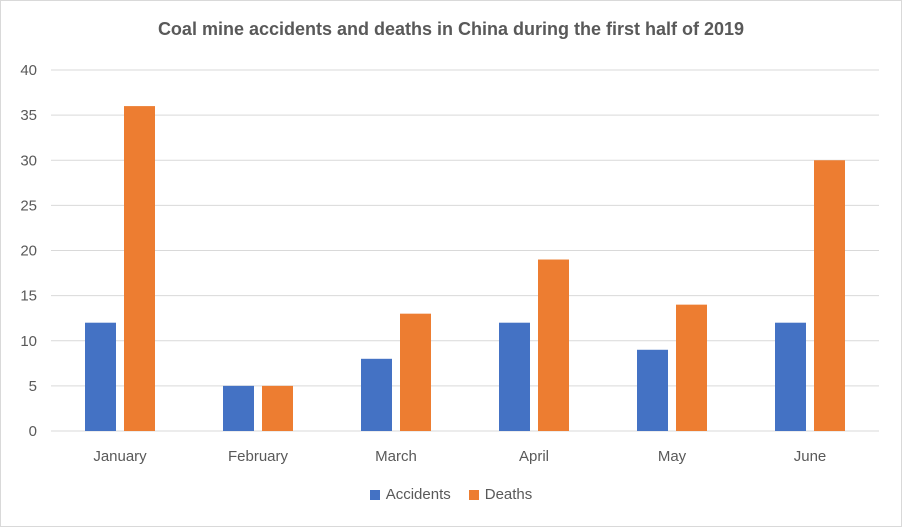  Describe the element at coordinates (810, 456) in the screenshot. I see `x-tick-label-june: June` at that location.